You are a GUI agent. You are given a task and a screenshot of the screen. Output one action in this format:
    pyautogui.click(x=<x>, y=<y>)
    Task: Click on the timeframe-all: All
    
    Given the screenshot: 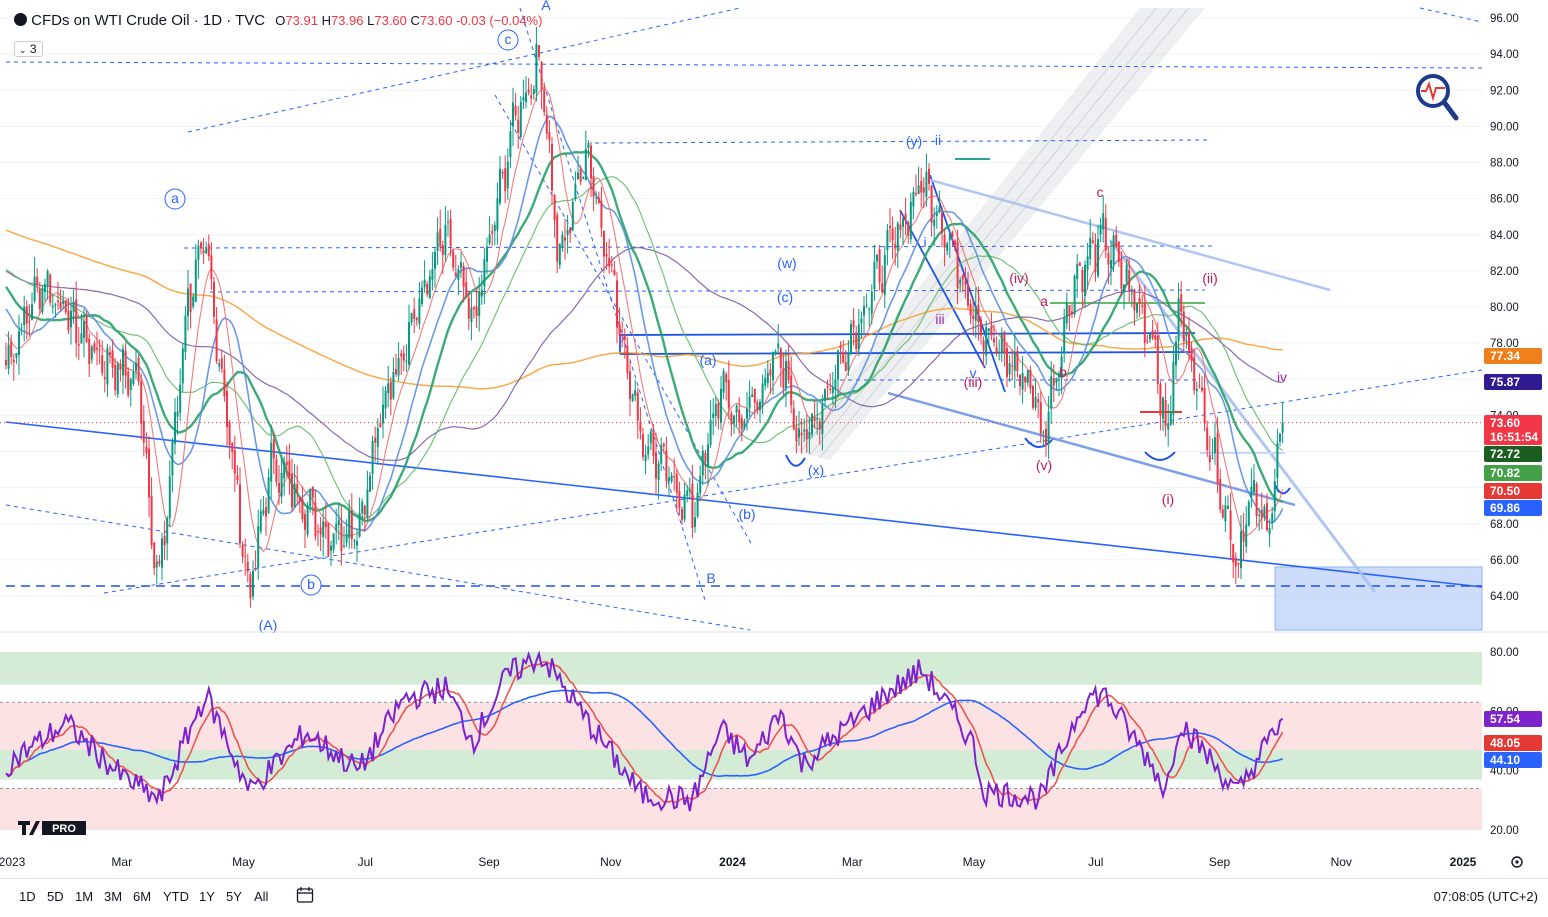 What is the action you would take?
    pyautogui.click(x=261, y=896)
    